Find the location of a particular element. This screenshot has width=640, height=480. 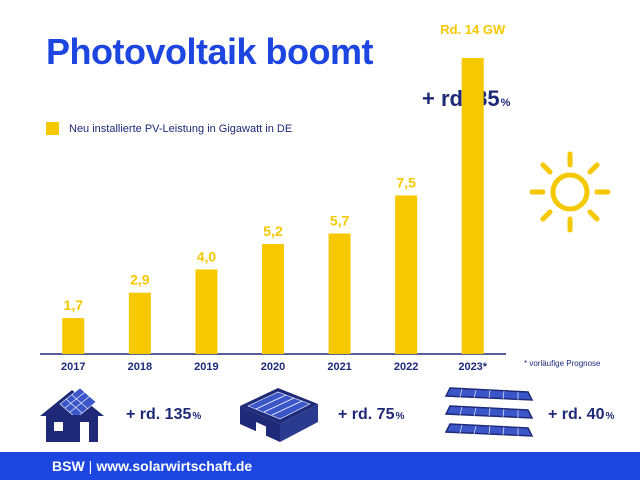

growth-2023-percent: % is located at coordinates (505, 103).